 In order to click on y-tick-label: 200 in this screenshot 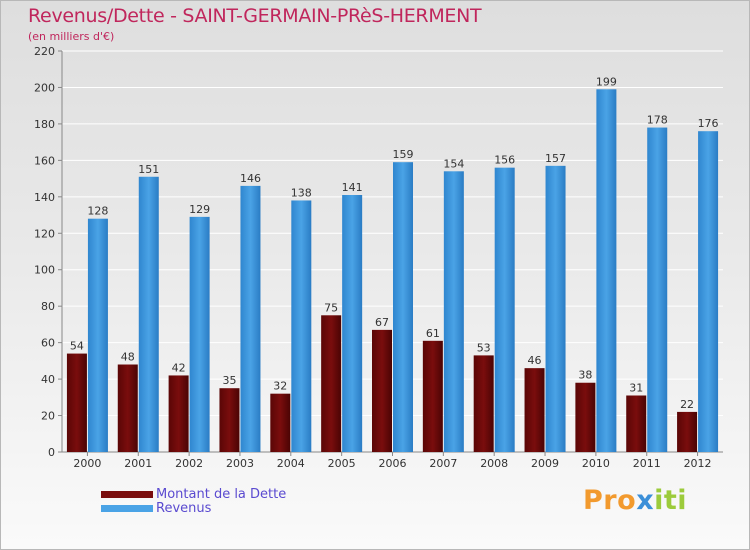, I will do `click(44, 87)`.